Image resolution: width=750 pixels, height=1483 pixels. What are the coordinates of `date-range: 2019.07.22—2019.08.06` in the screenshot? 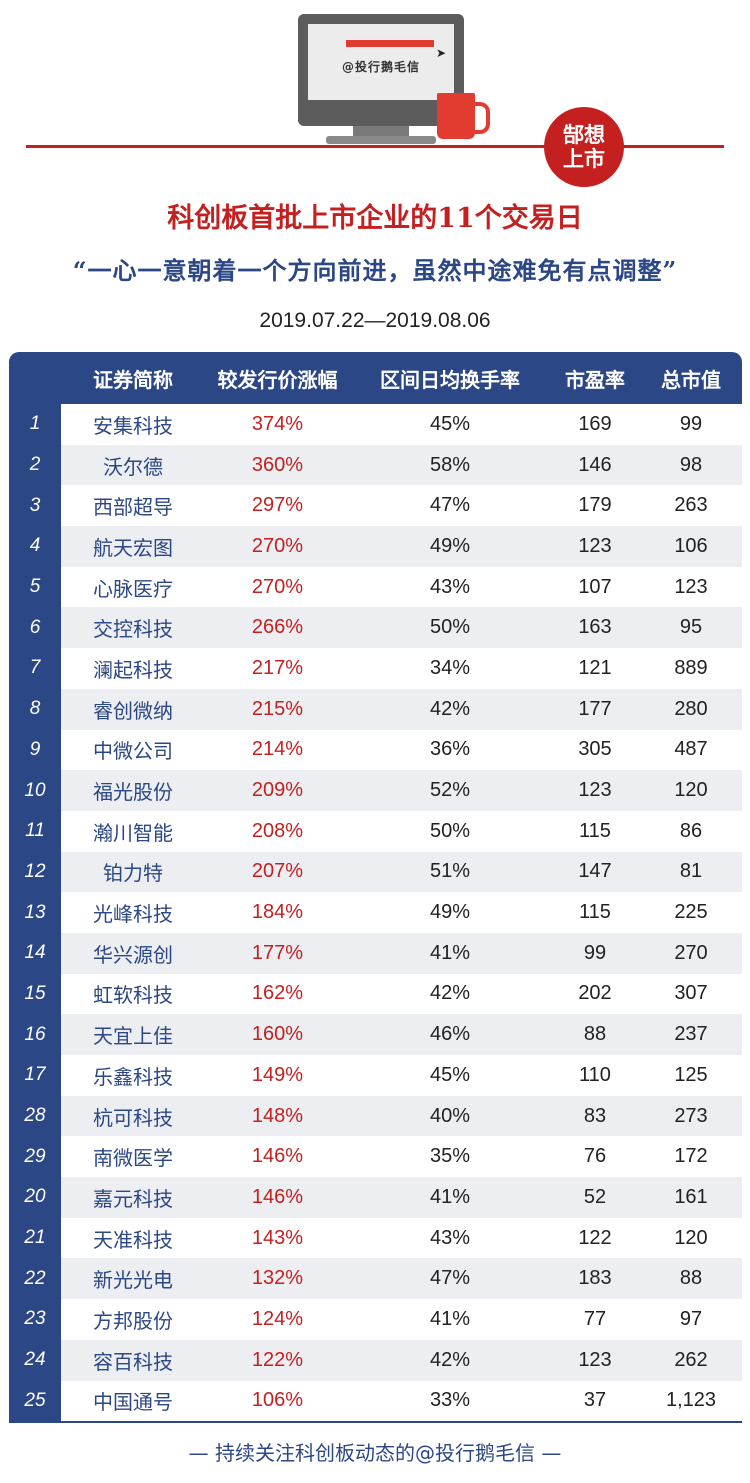 It's located at (375, 320).